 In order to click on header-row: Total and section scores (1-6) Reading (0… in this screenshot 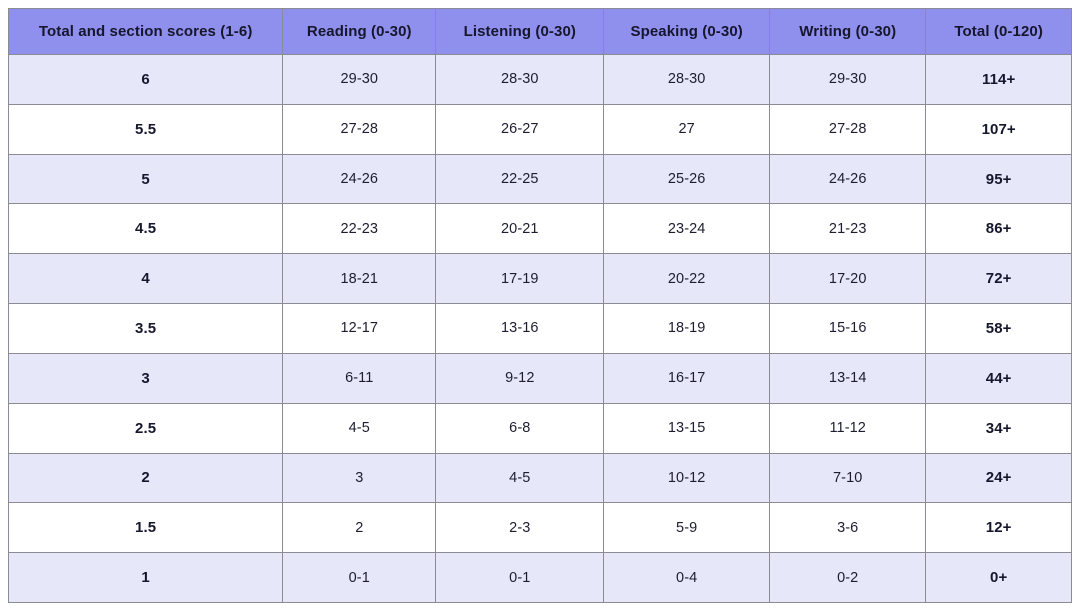, I will do `click(539, 31)`.